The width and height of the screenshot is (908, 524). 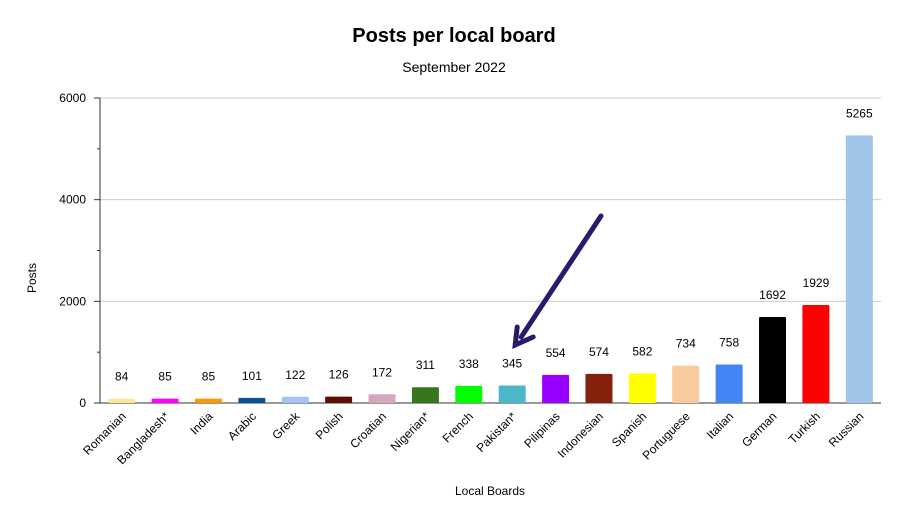 I want to click on x-tick-label: Greek, so click(x=286, y=426).